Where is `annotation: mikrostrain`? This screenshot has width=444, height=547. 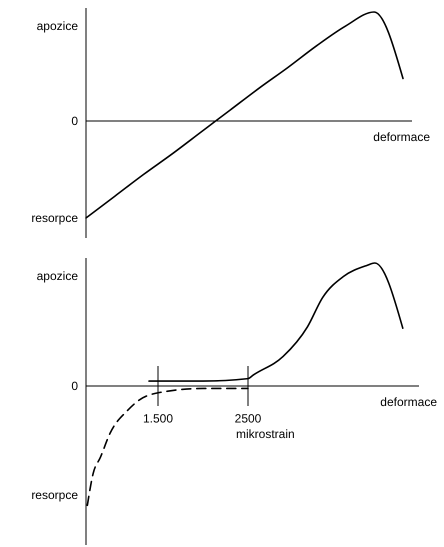
annotation: mikrostrain is located at coordinates (265, 434).